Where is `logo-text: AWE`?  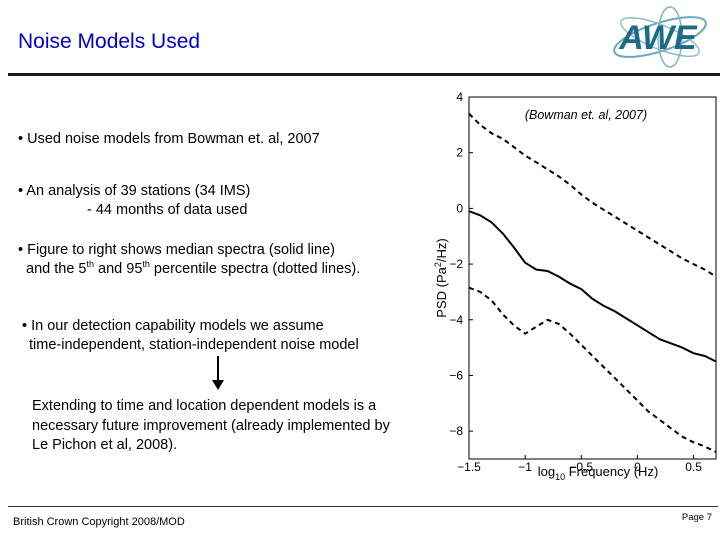 logo-text: AWE is located at coordinates (658, 38).